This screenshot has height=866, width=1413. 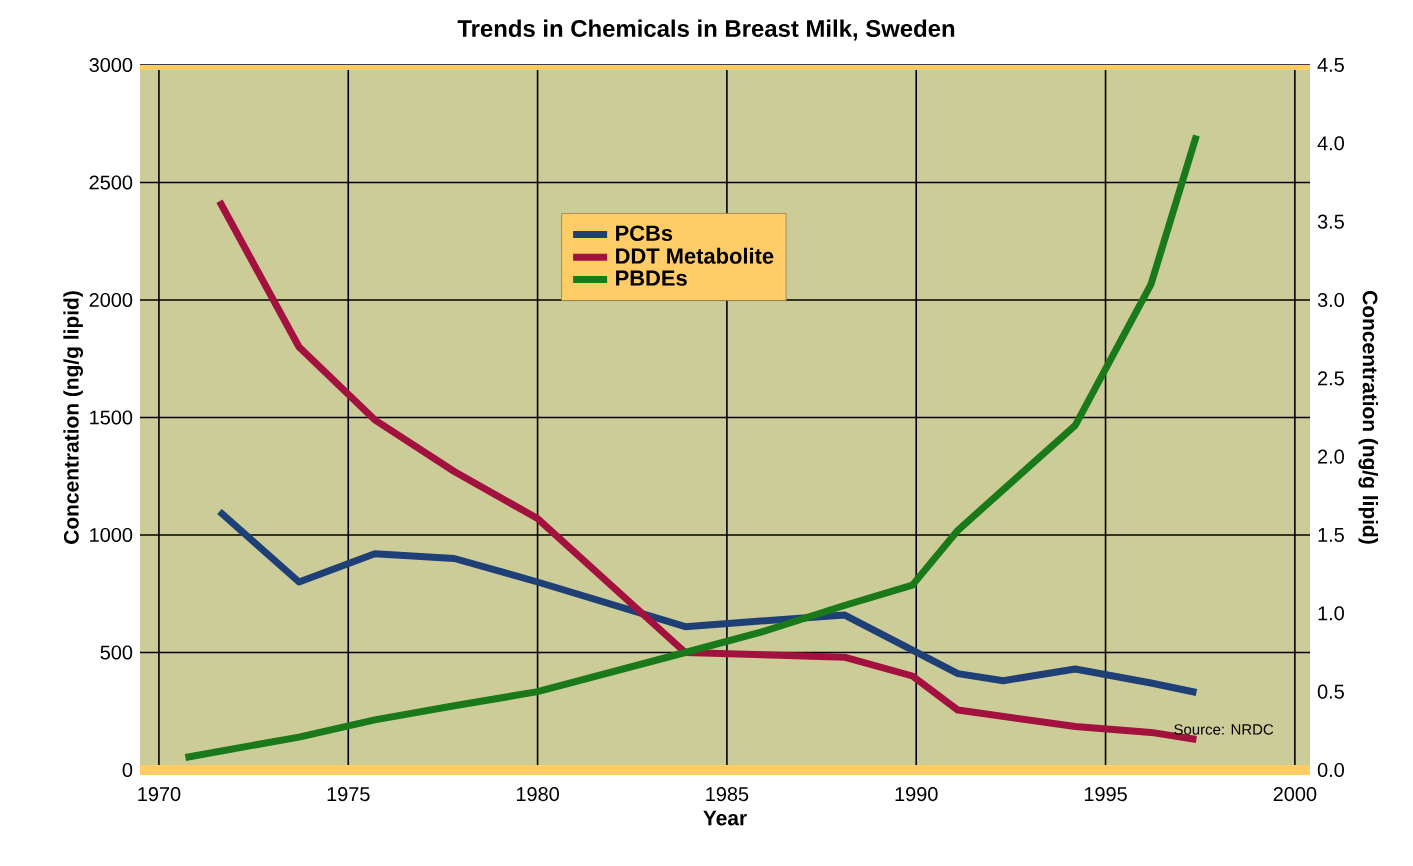 I want to click on x-tick-label: 1970, so click(x=159, y=794).